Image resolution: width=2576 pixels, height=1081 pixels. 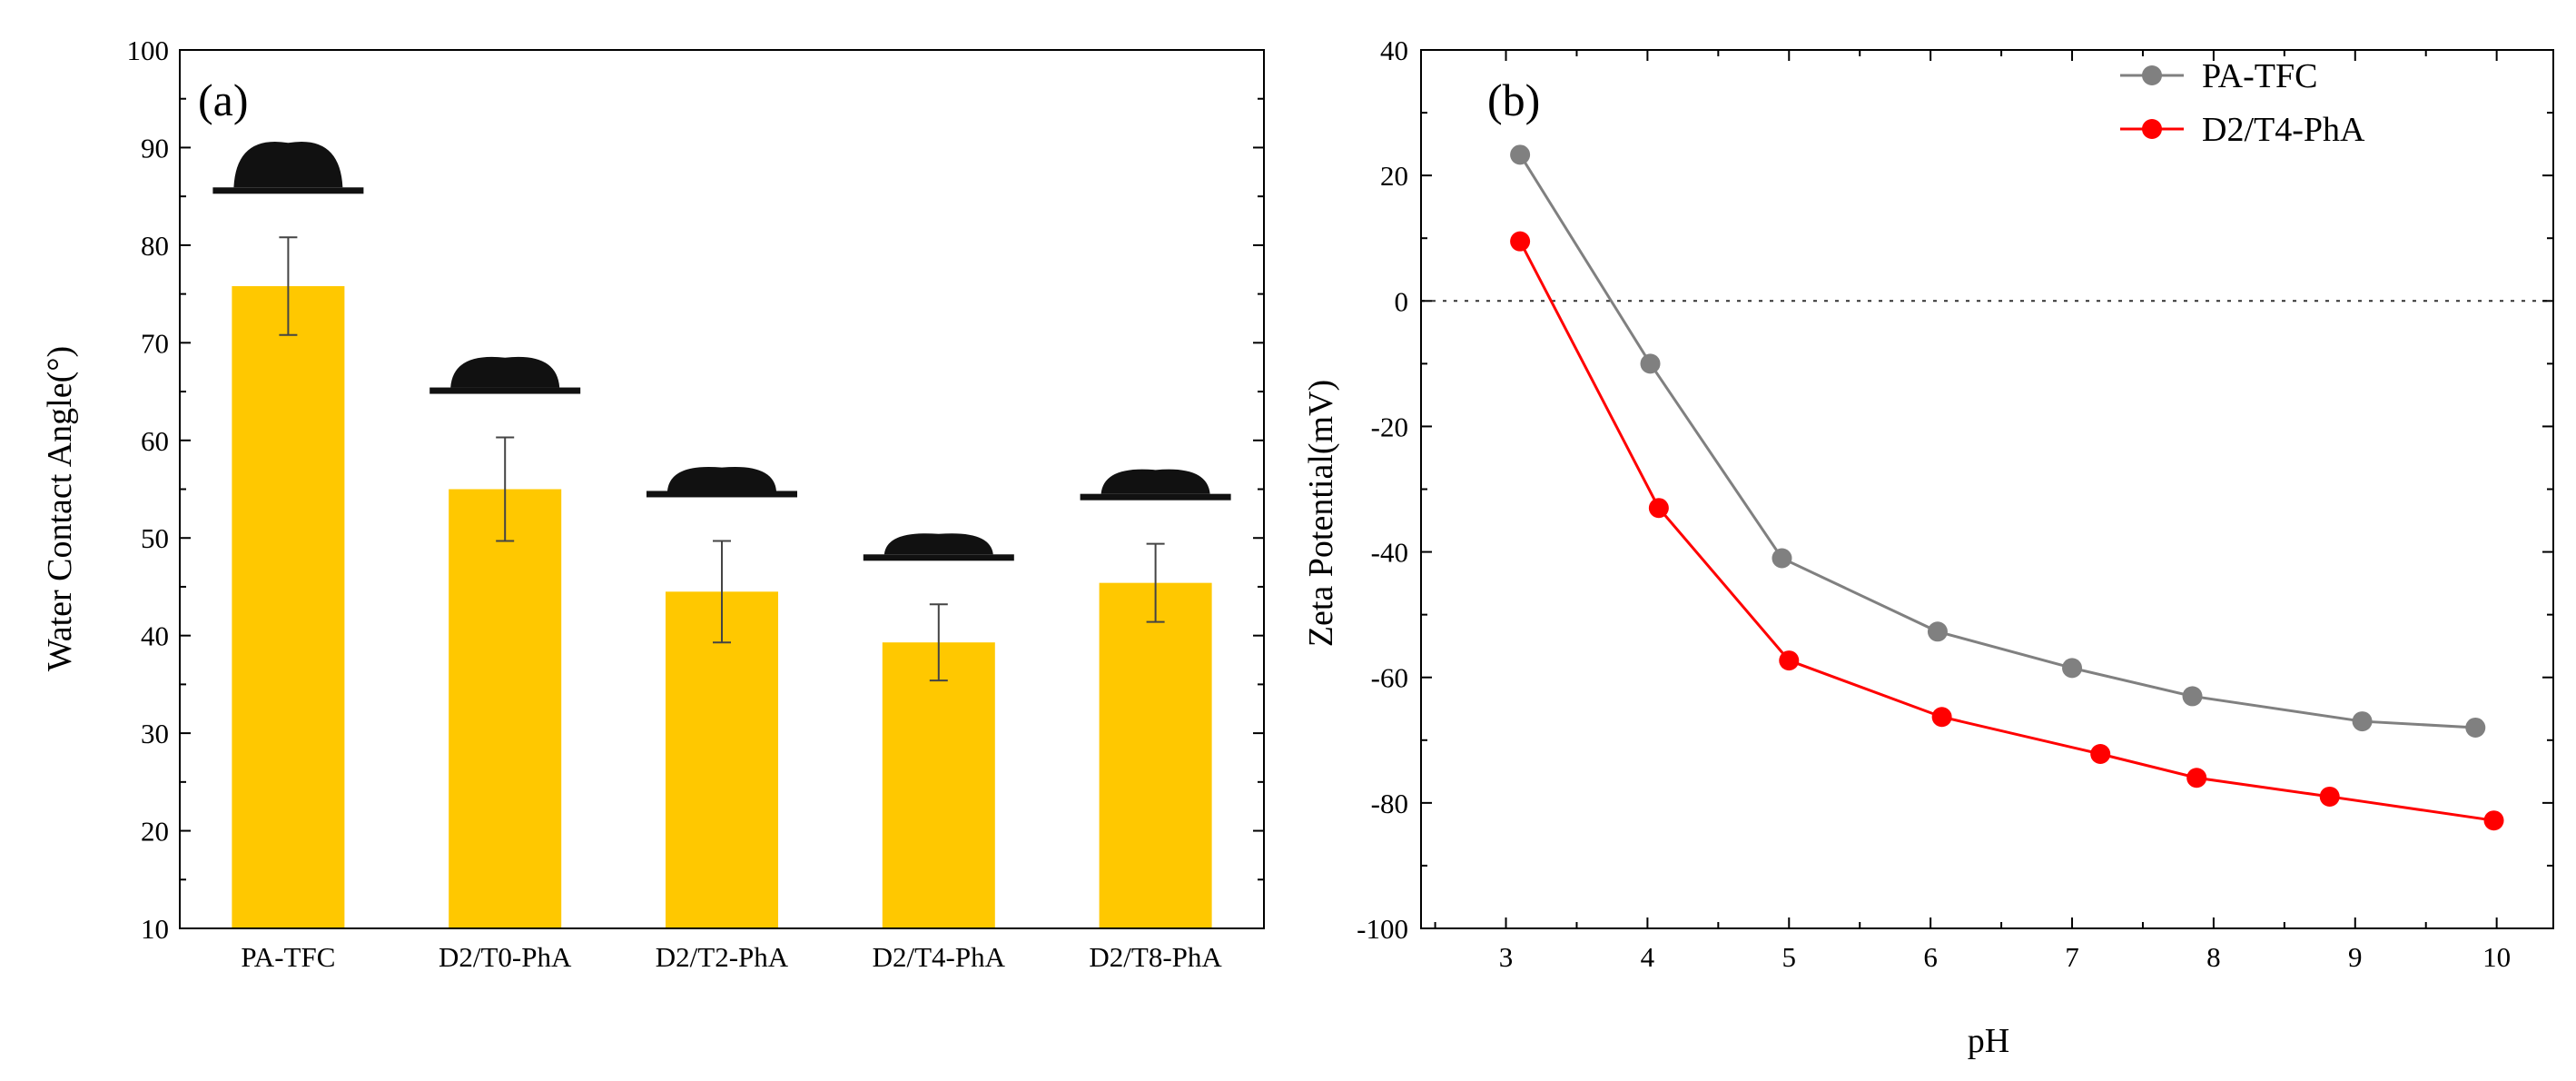 What do you see at coordinates (2355, 957) in the screenshot?
I see `x-tick-label-9: 9` at bounding box center [2355, 957].